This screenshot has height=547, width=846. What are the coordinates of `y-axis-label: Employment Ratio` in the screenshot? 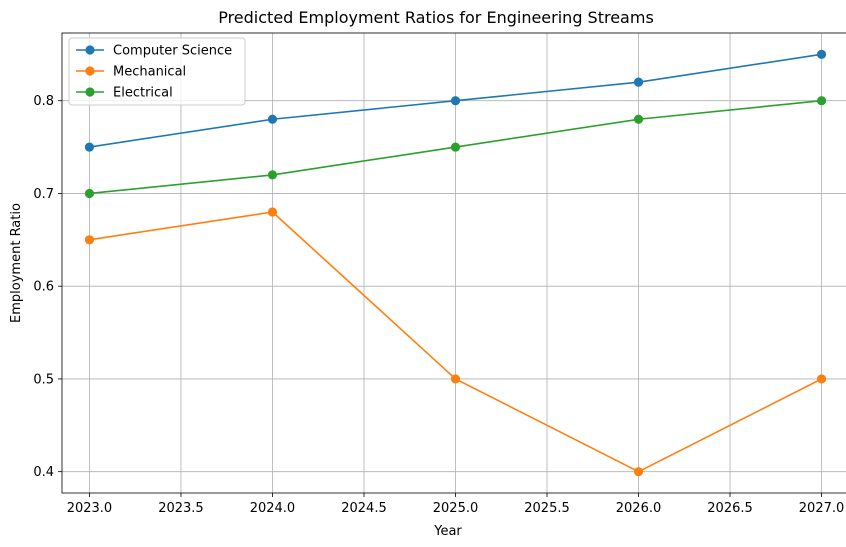 It's located at (16, 263).